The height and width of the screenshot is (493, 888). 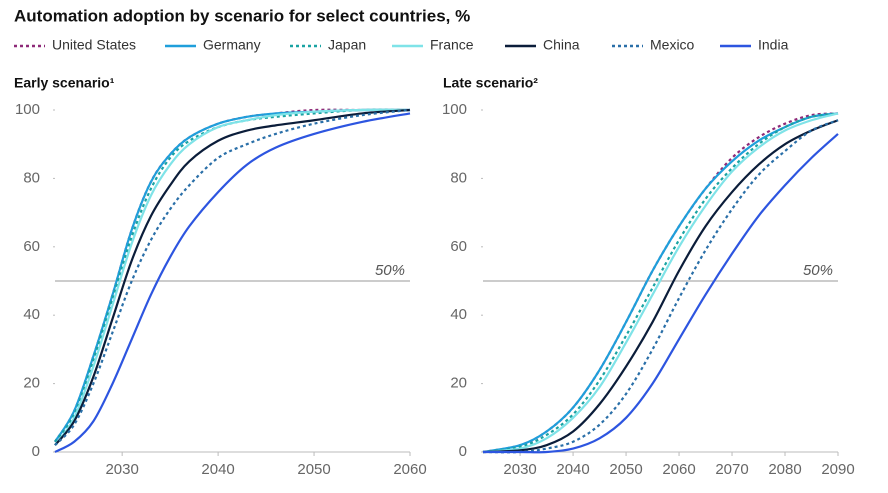 What do you see at coordinates (672, 45) in the screenshot?
I see `legend-label: Mexico` at bounding box center [672, 45].